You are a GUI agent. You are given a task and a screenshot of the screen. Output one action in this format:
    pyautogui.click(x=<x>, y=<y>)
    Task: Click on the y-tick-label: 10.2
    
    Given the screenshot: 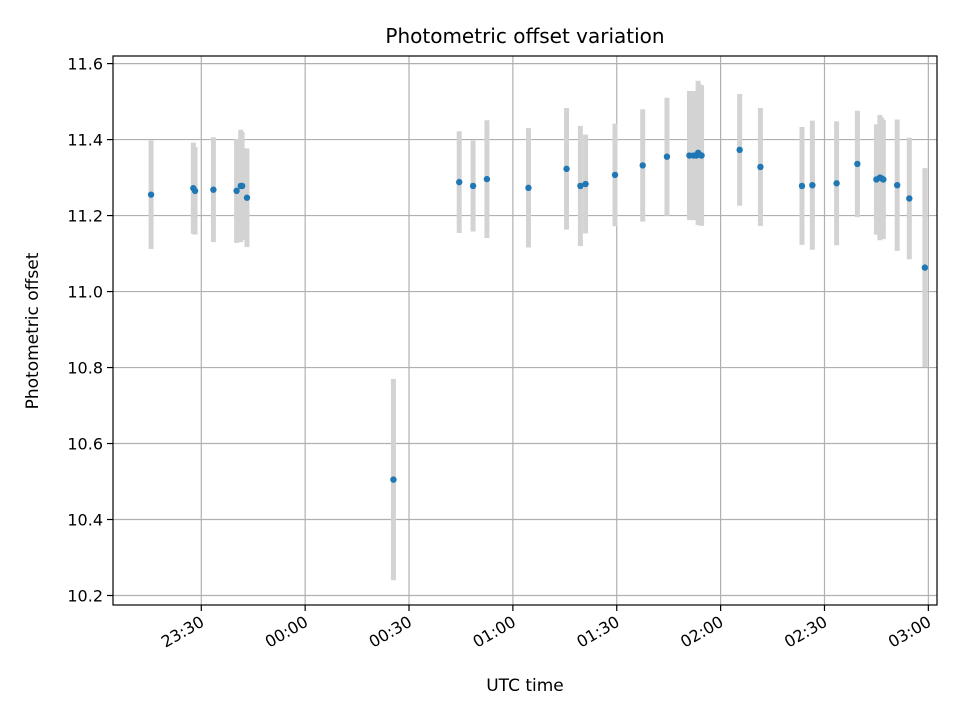 What is the action you would take?
    pyautogui.click(x=85, y=596)
    